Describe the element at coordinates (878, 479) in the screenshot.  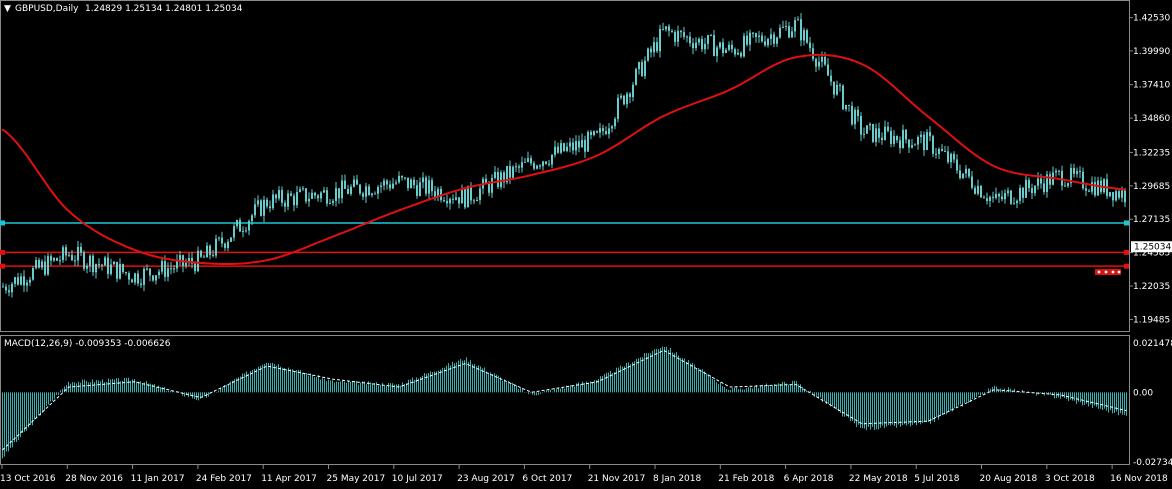
I see `date-tick-label: 22 May 2018` at that location.